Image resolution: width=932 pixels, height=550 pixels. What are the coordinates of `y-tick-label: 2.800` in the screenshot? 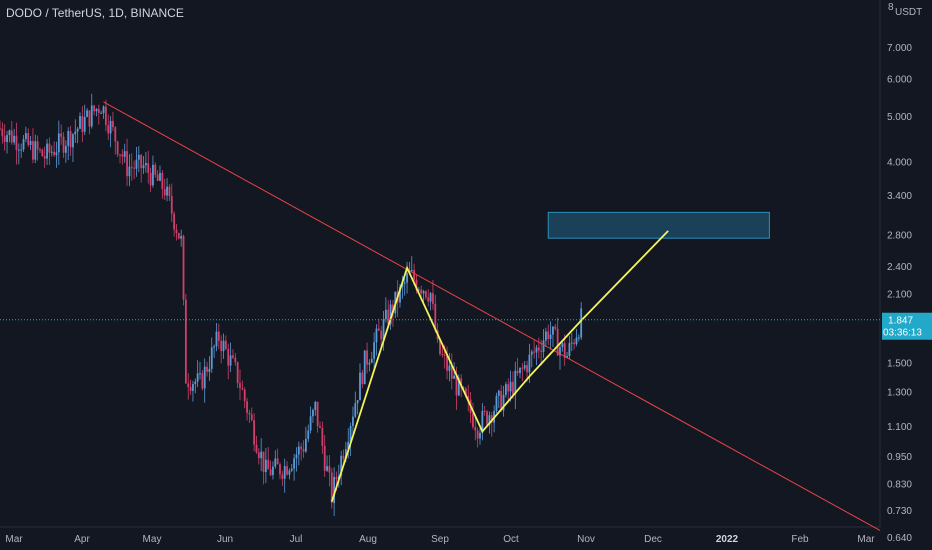 It's located at (899, 236).